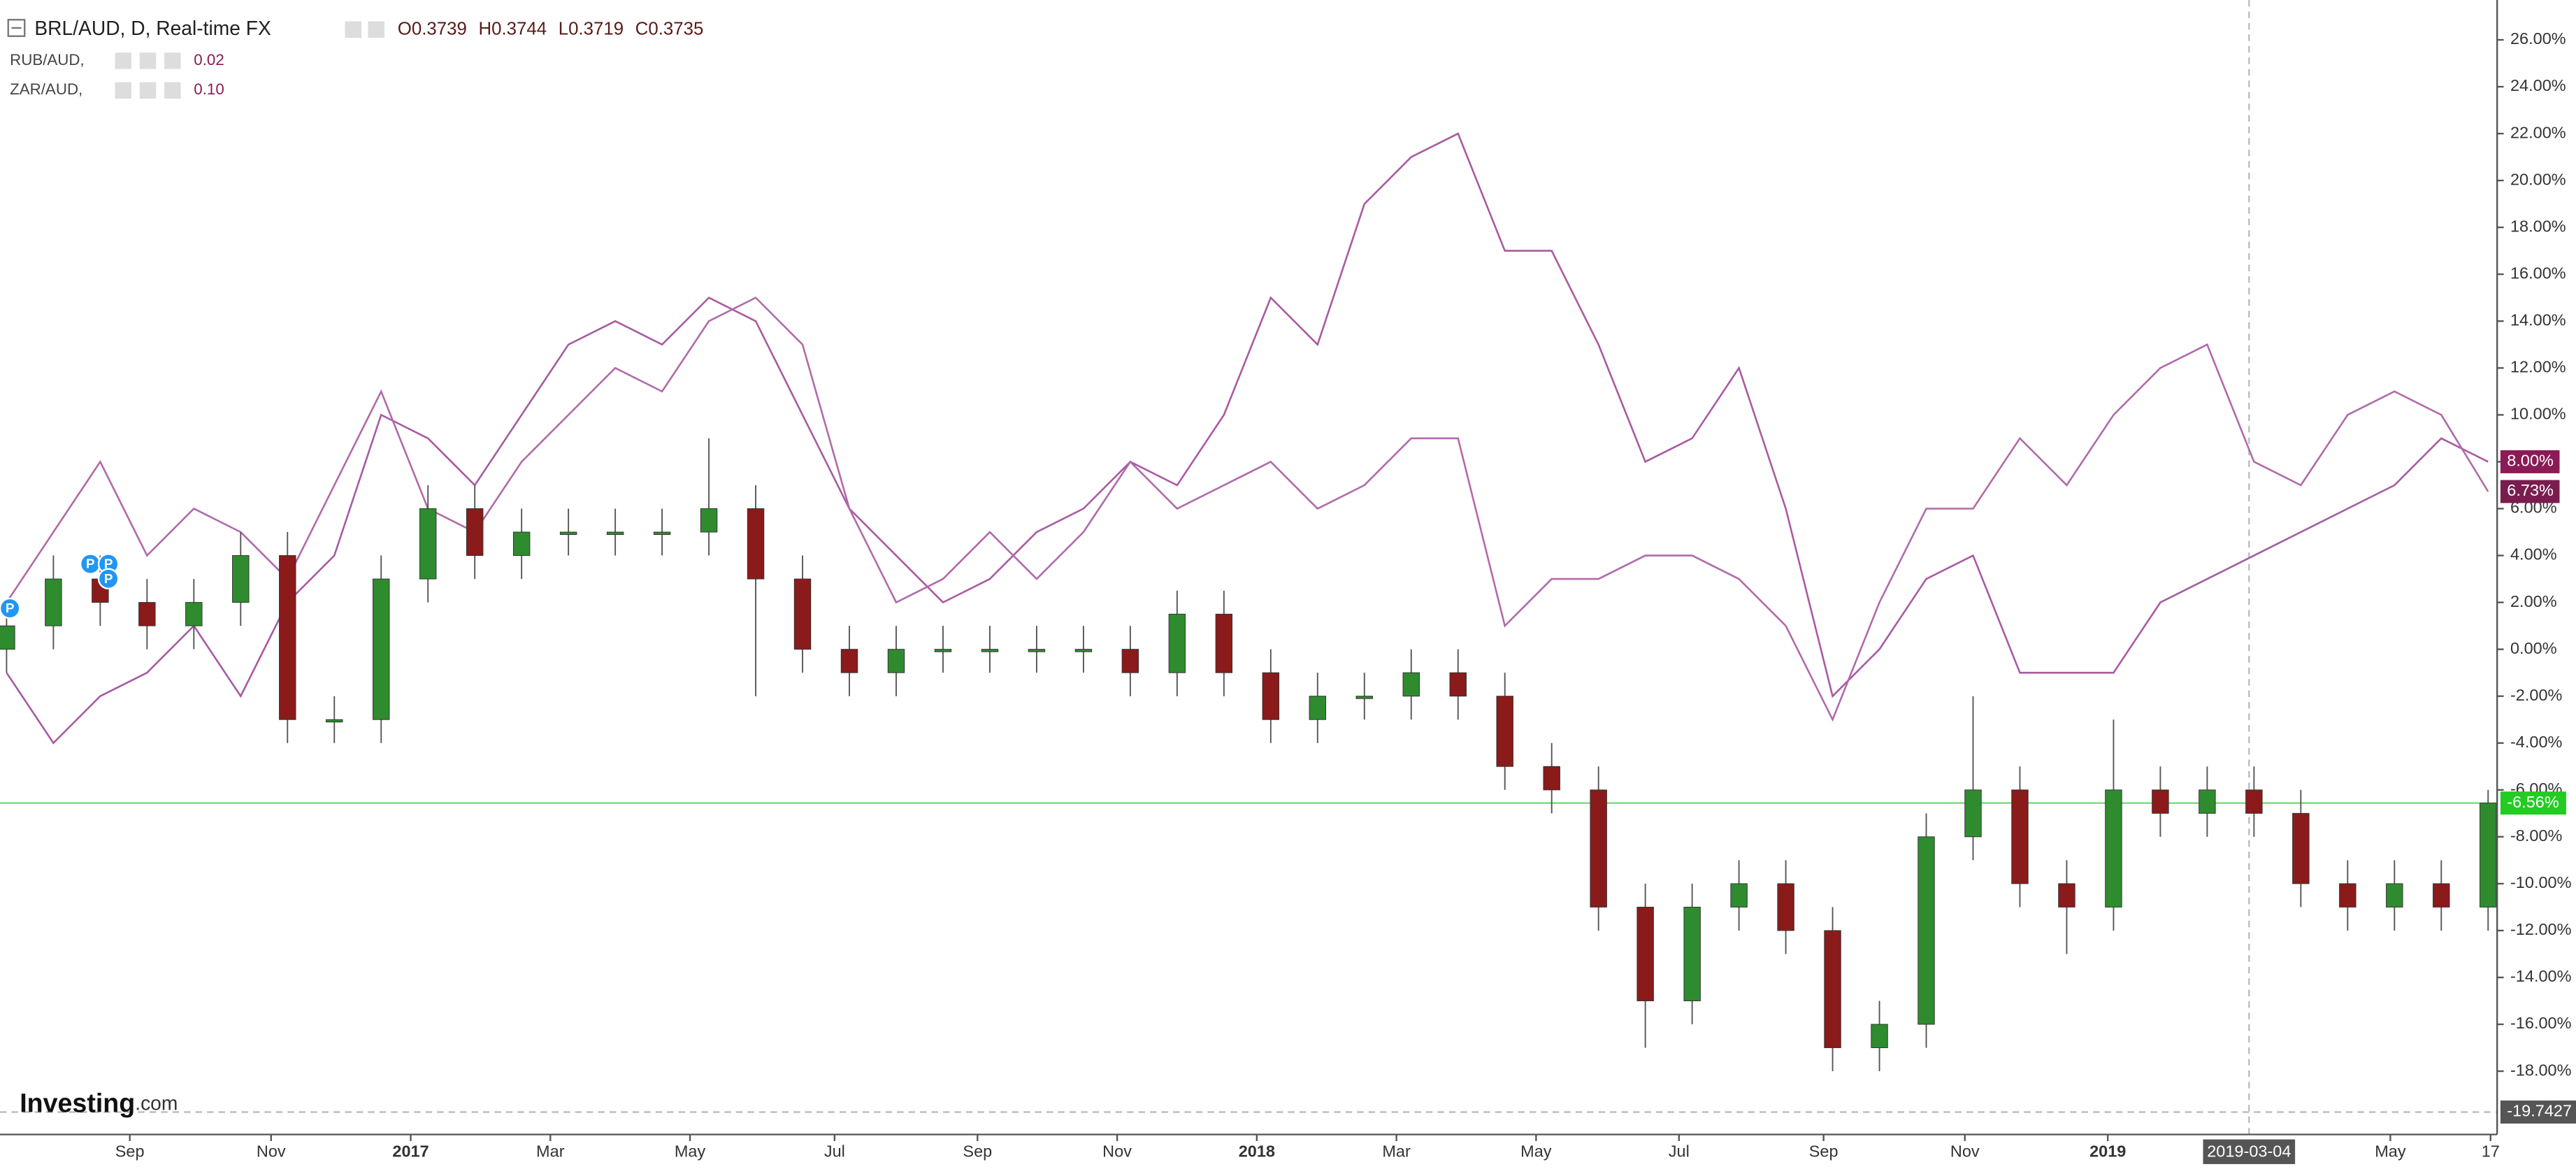 The width and height of the screenshot is (2576, 1169). What do you see at coordinates (16, 28) in the screenshot?
I see `collapse-icon` at bounding box center [16, 28].